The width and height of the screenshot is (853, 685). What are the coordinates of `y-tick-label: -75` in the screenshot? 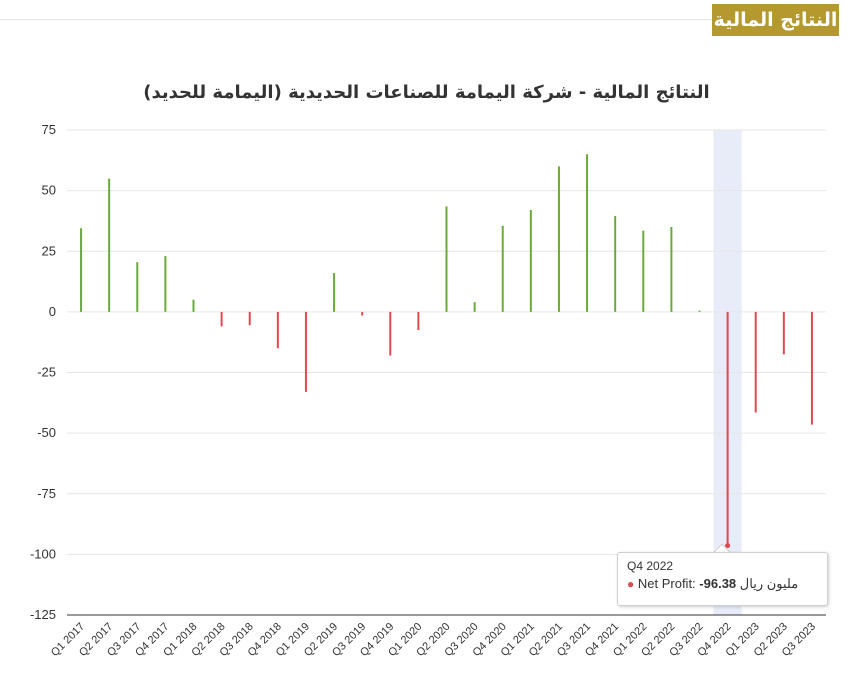 It's located at (46, 493).